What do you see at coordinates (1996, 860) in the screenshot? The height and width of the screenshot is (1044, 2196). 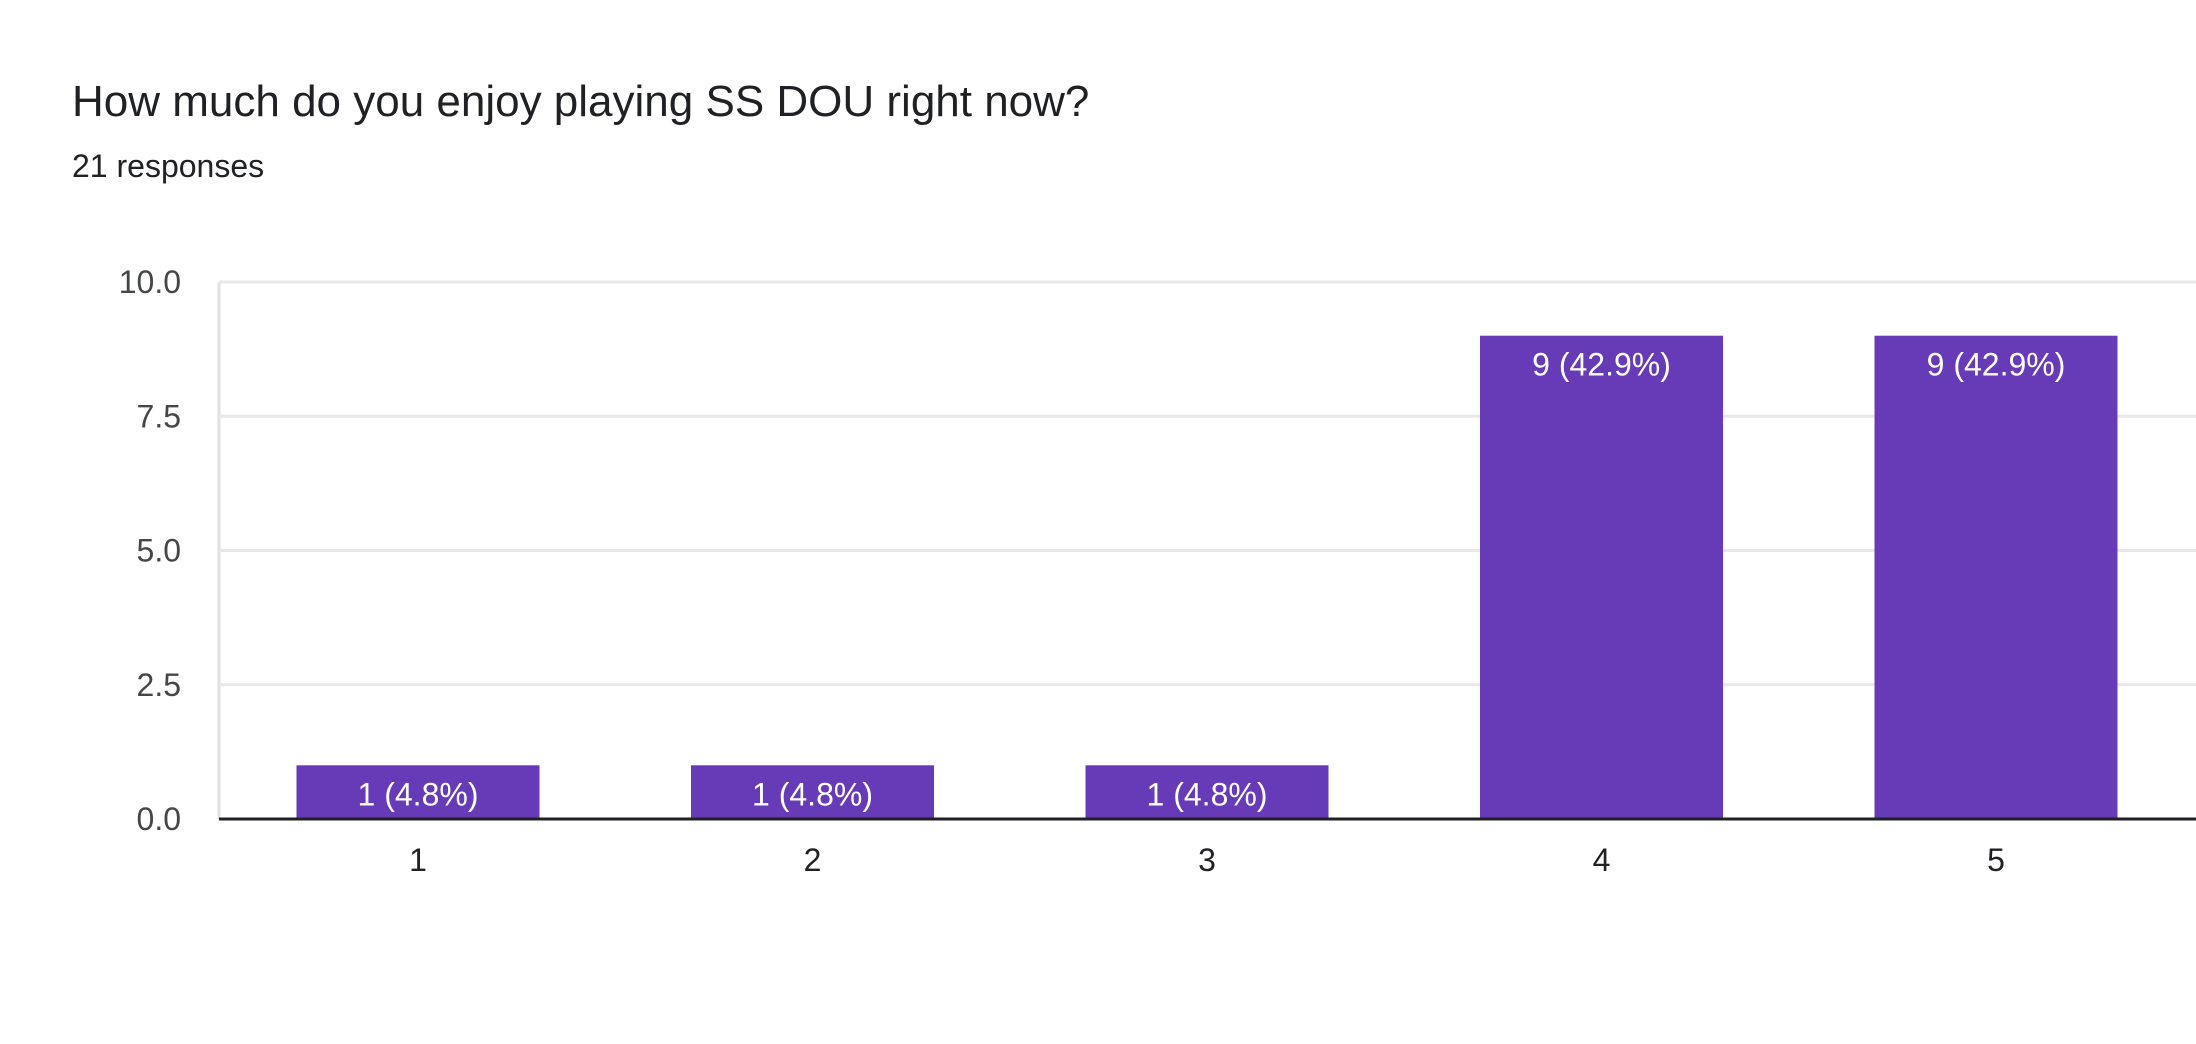 I see `x-tick-label: 5` at bounding box center [1996, 860].